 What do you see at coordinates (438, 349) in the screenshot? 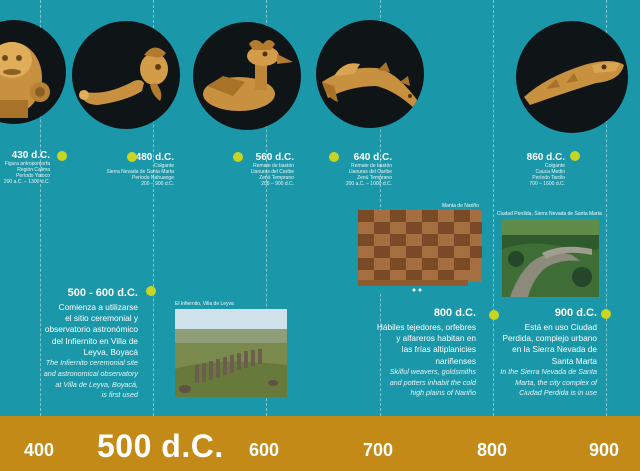
I see `event-text-es: las frías altiplanicies` at bounding box center [438, 349].